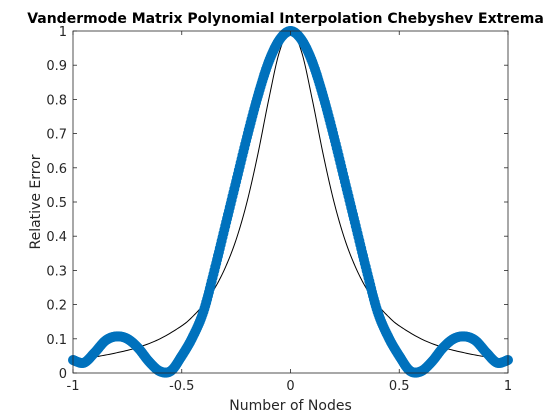 The image size is (560, 420). I want to click on x-tick-label: 1, so click(508, 386).